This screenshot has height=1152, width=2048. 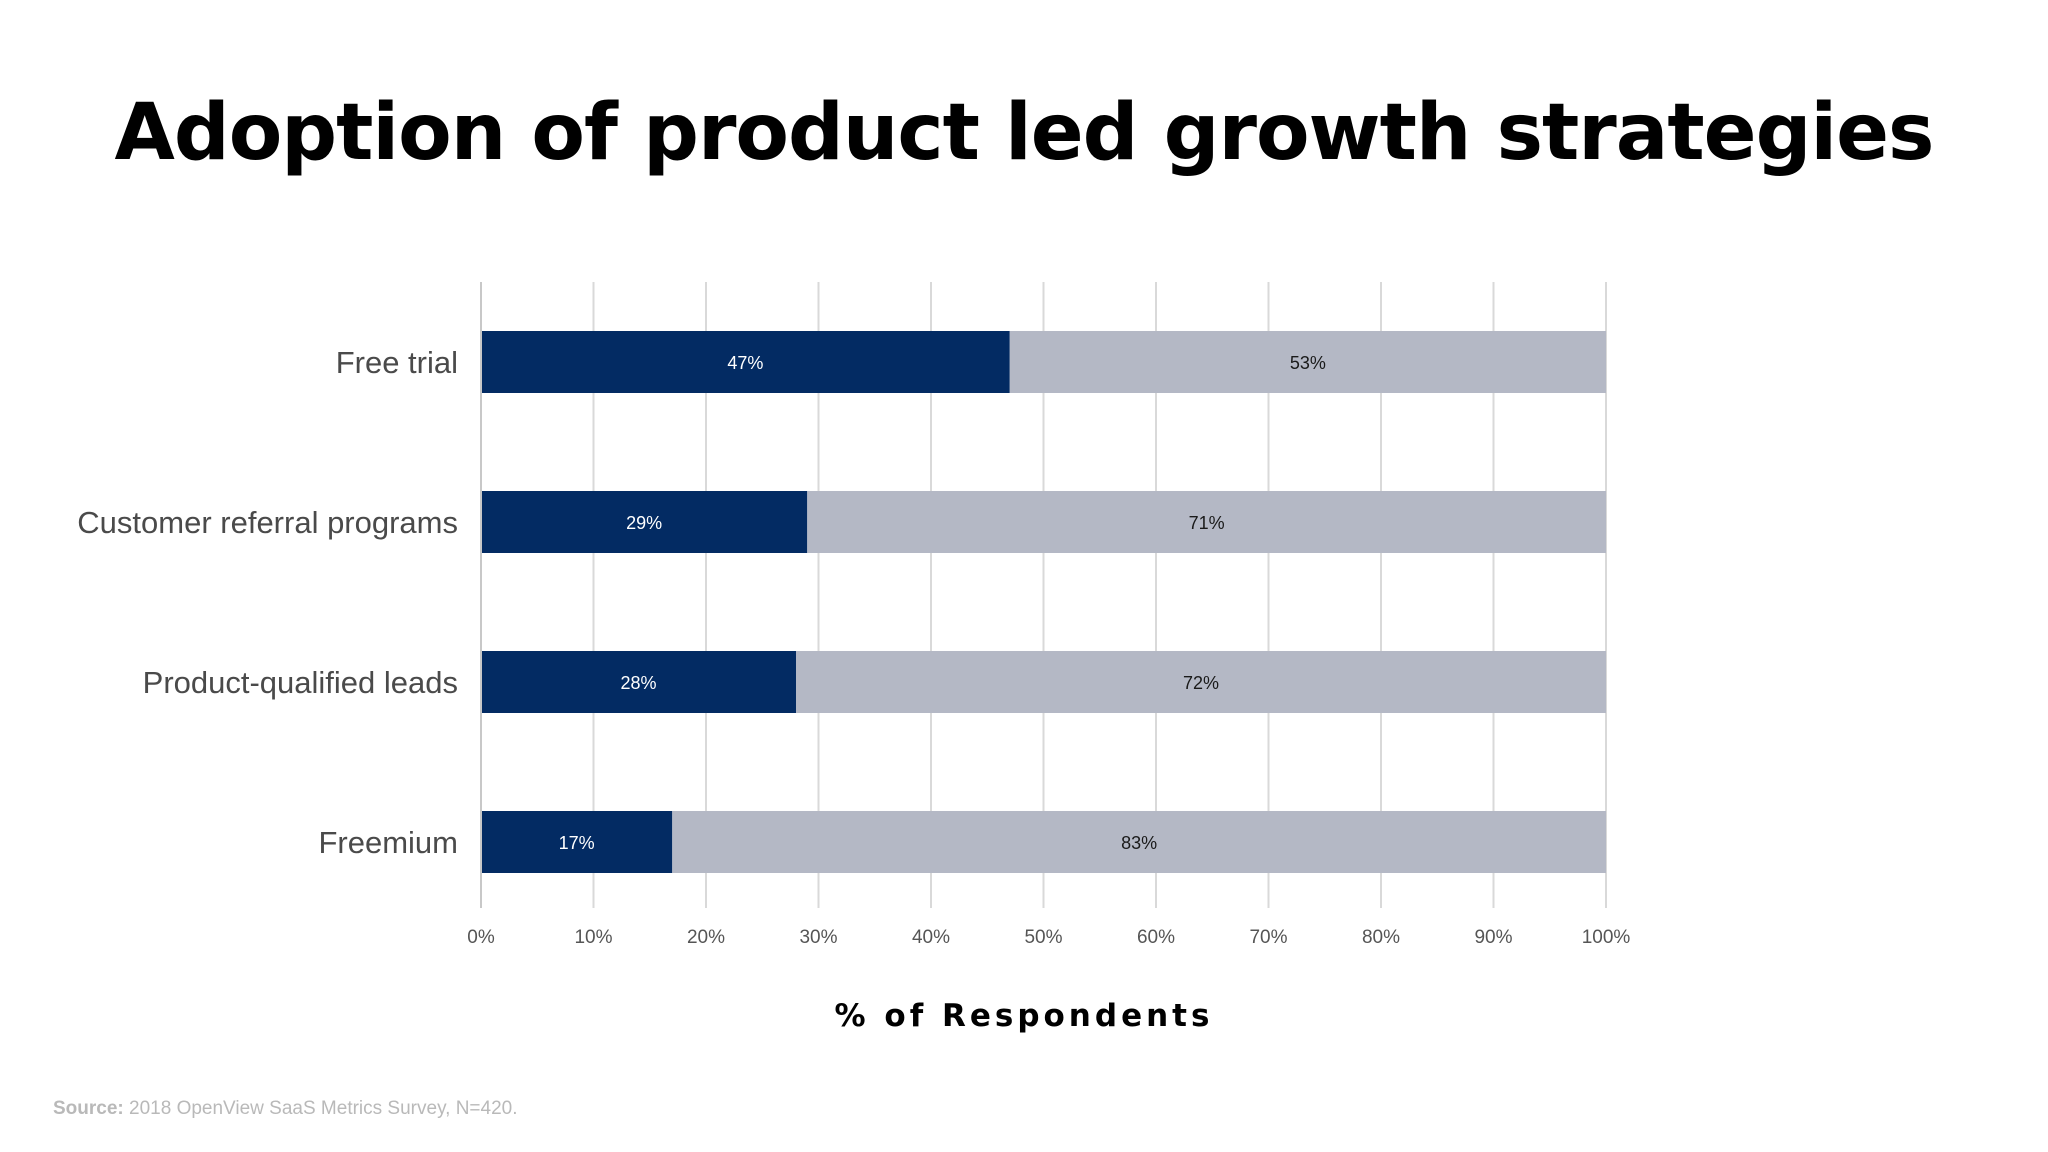 I want to click on data-label: 53%, so click(x=1308, y=363).